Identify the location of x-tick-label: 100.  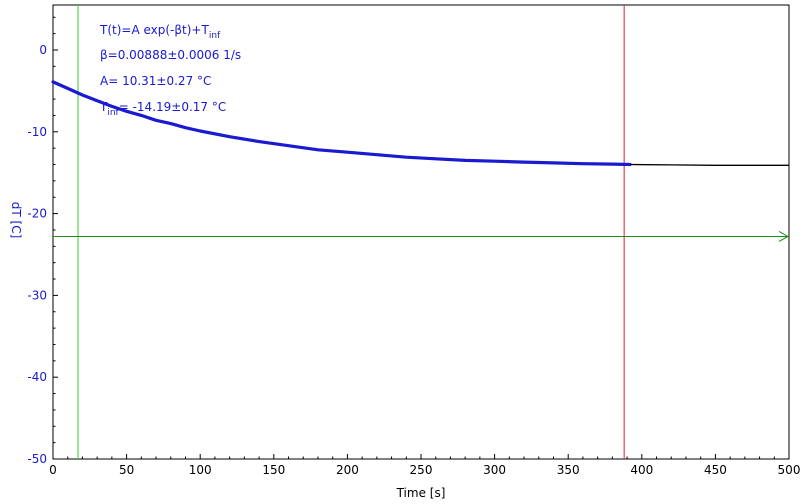
(200, 470).